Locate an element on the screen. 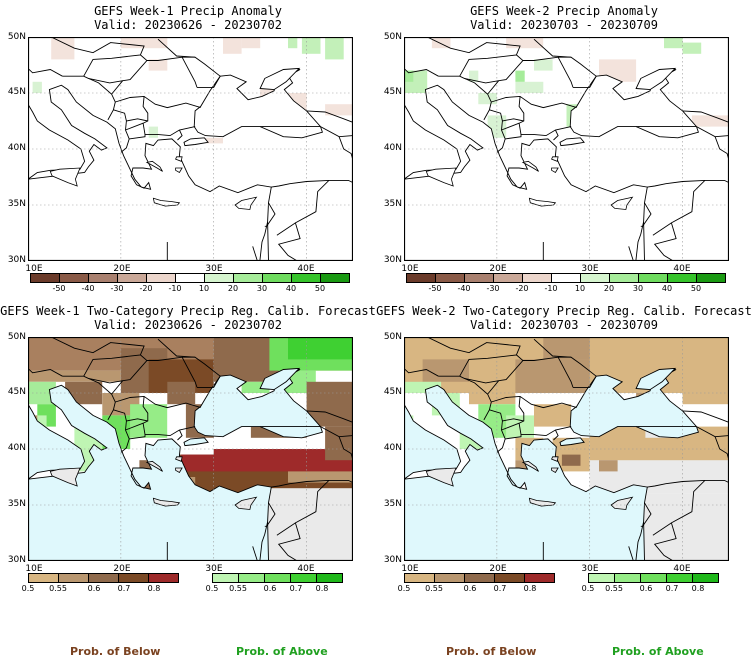  prob-below-colorbar: 0.5 0.55 0.6 0.7 0.8 is located at coordinates (103, 584).